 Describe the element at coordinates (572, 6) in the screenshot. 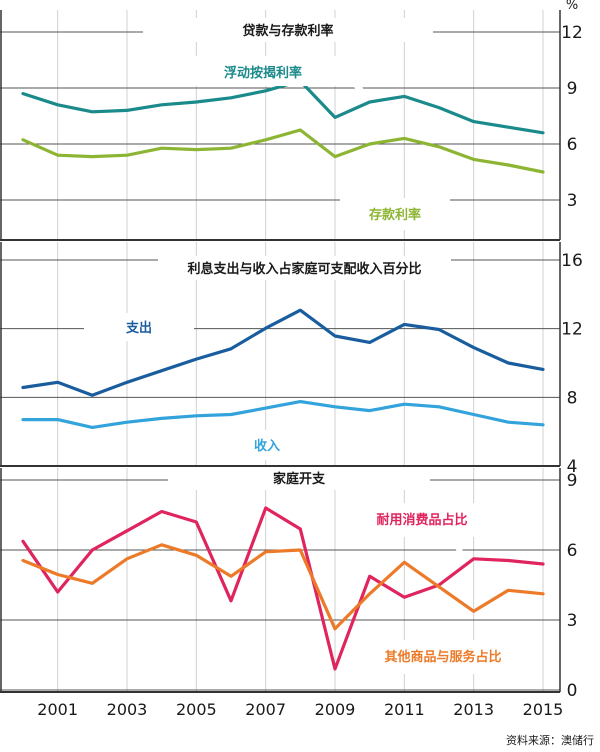

I see `unit-label: %` at that location.